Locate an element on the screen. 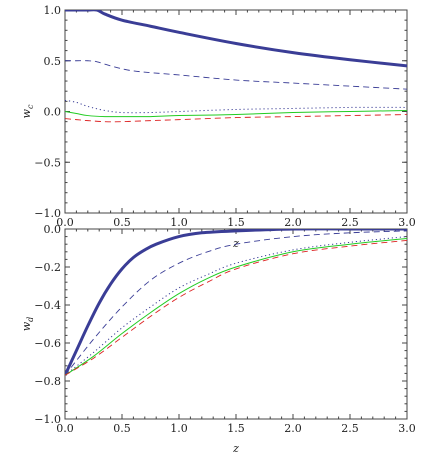  y-tick-label: −0.8 is located at coordinates (47, 381).